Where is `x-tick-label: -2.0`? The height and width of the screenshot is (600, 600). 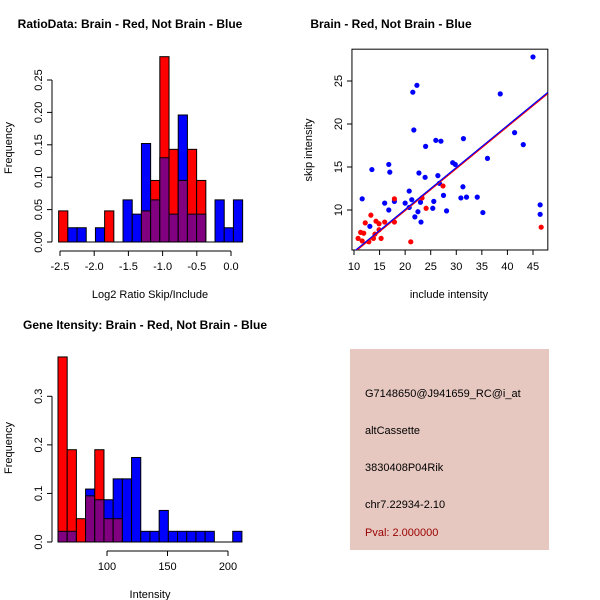 x-tick-label: -2.0 is located at coordinates (94, 267).